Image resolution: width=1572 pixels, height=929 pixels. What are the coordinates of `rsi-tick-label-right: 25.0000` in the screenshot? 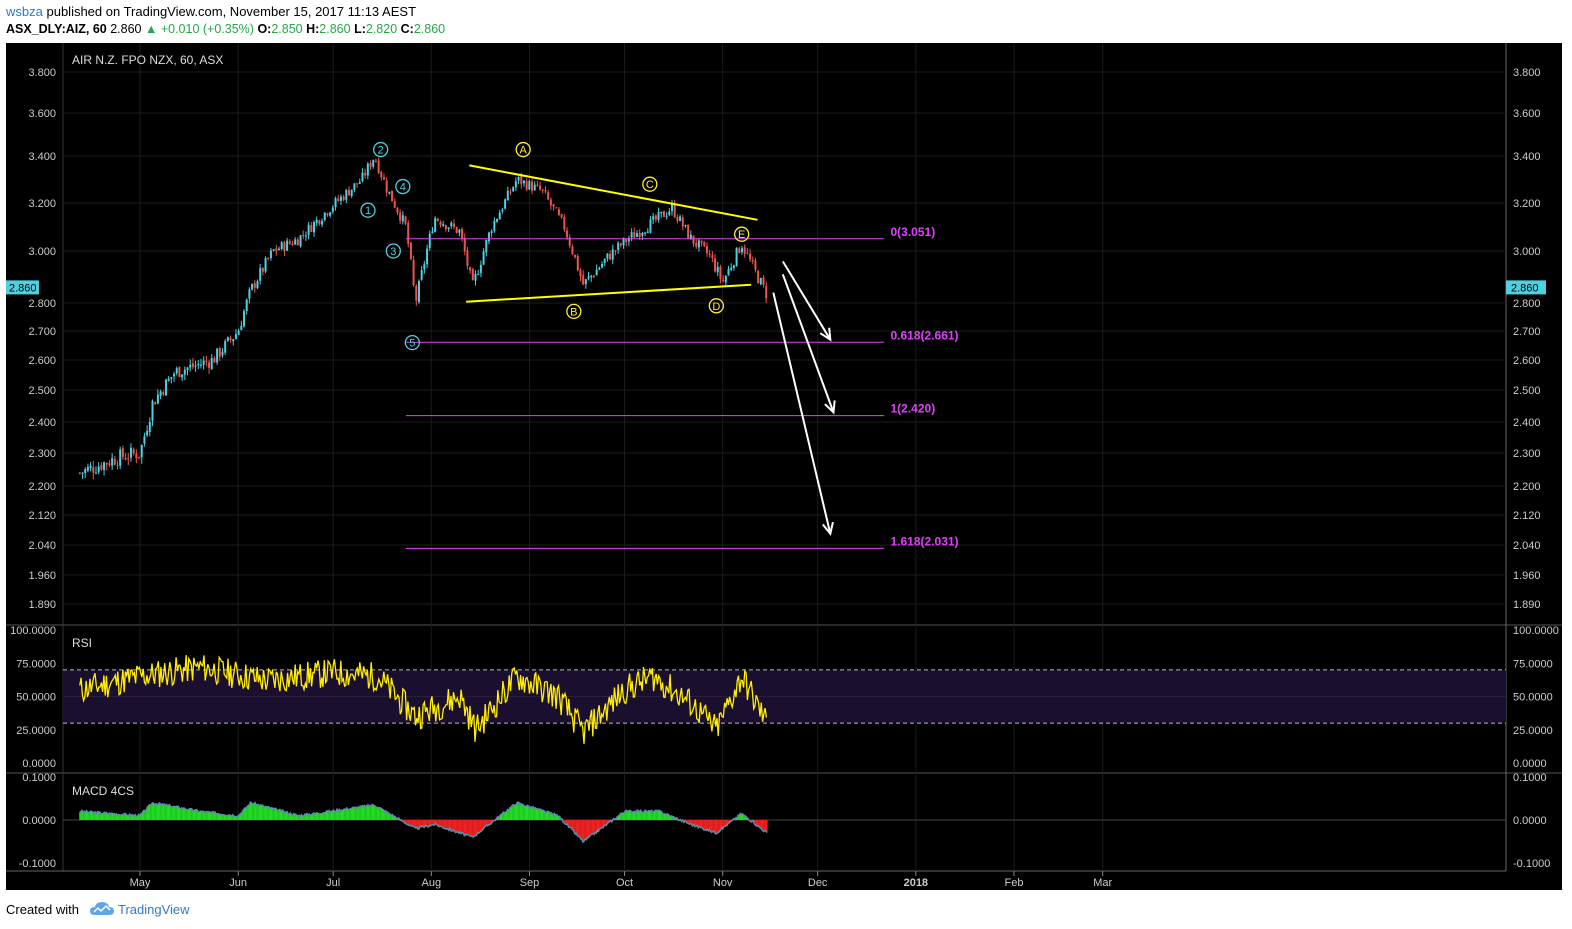 It's located at (1533, 731).